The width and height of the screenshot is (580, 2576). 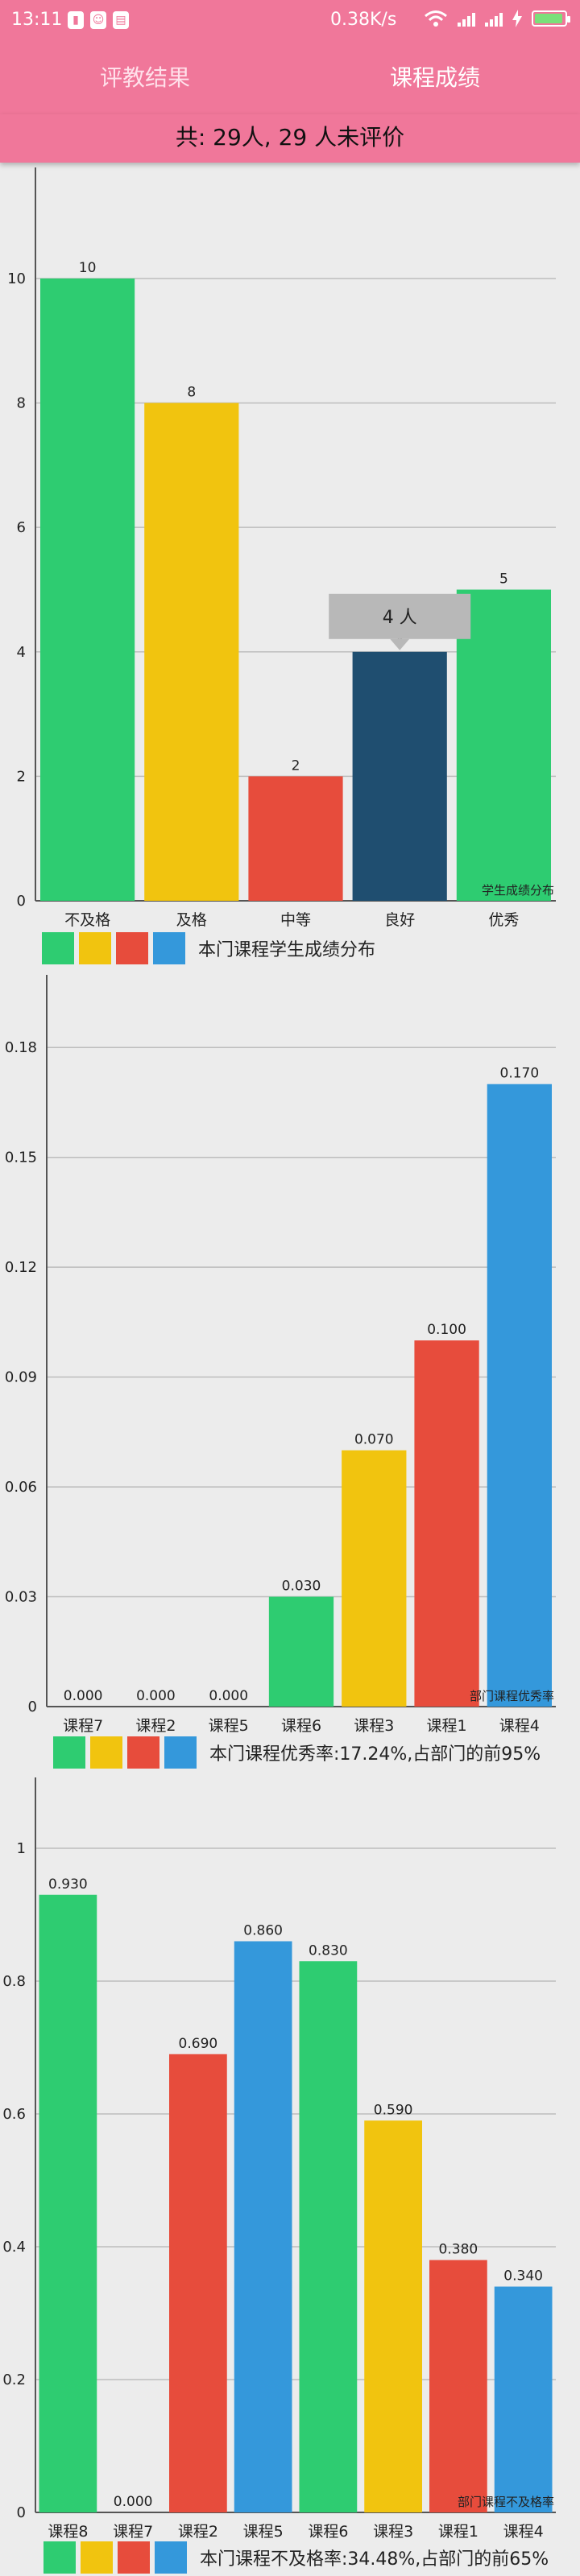 What do you see at coordinates (144, 77) in the screenshot?
I see `tab-evaluation-results: 评教结果` at bounding box center [144, 77].